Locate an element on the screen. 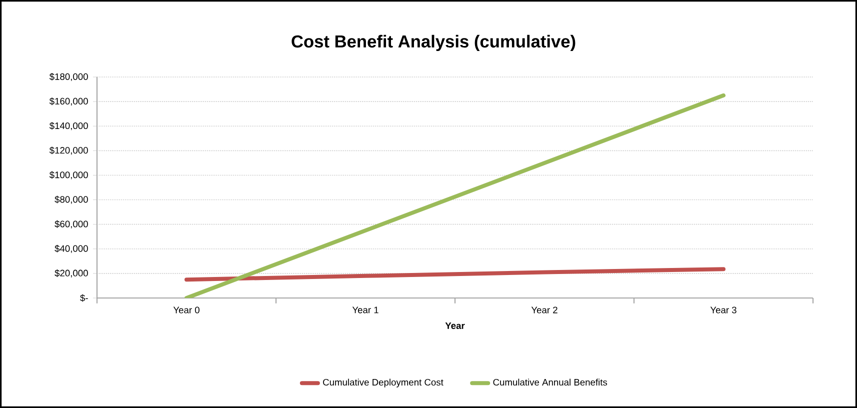 The height and width of the screenshot is (408, 857). x-tick-label: Year 1 is located at coordinates (365, 310).